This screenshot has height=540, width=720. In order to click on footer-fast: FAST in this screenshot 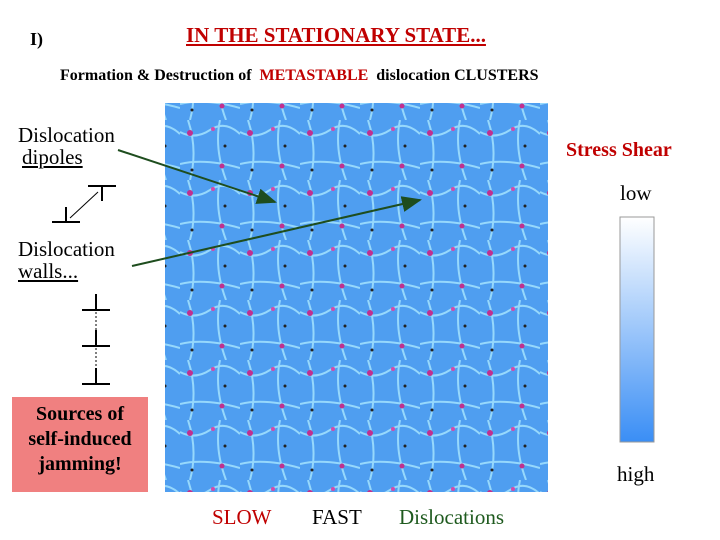, I will do `click(337, 517)`.